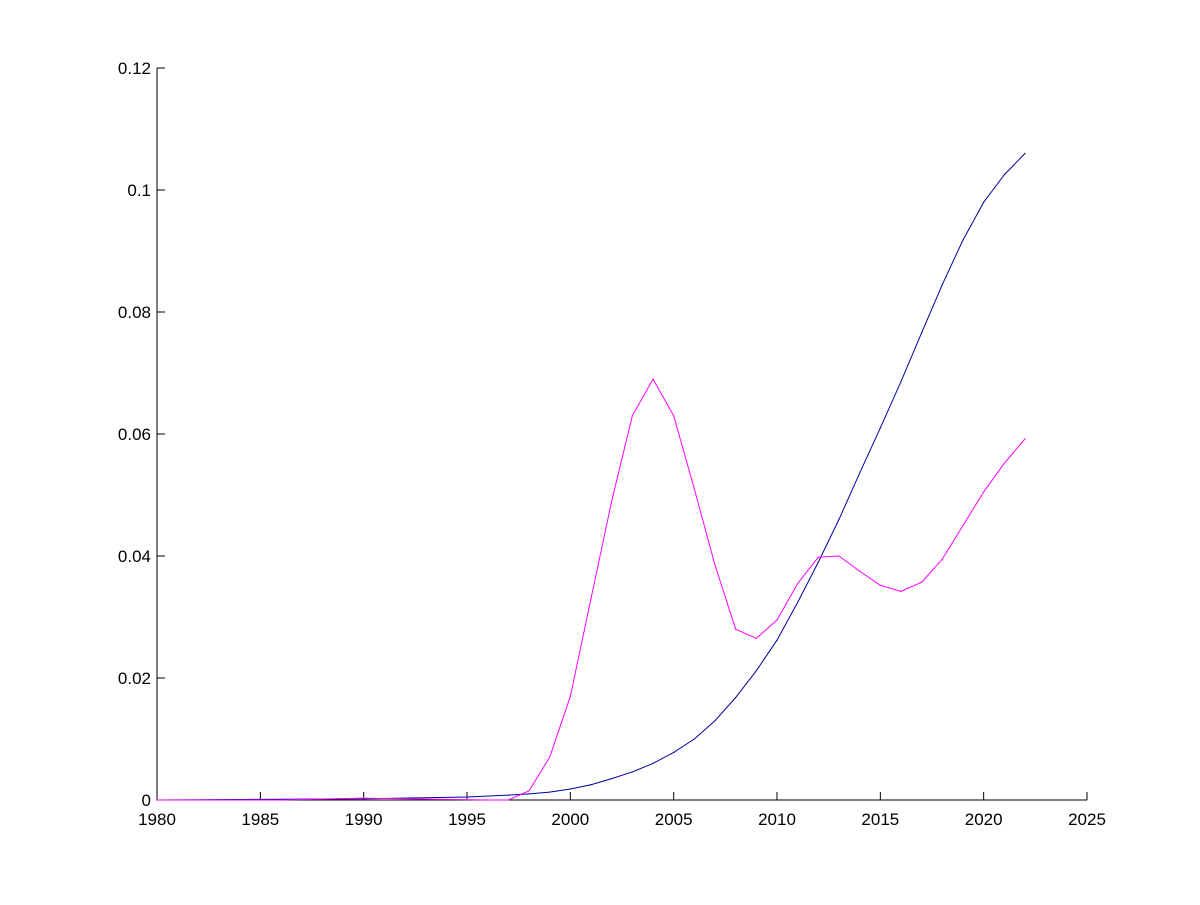 Image resolution: width=1200 pixels, height=905 pixels. I want to click on y-tick-label: 0.02, so click(134, 678).